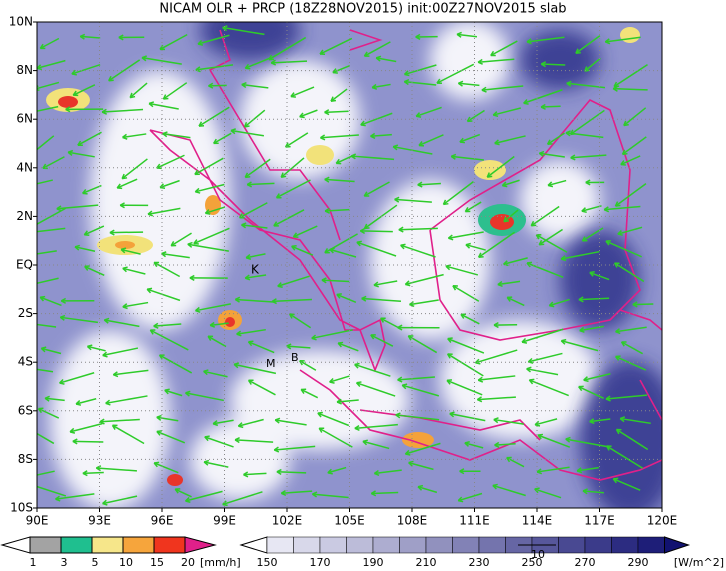 Image resolution: width=726 pixels, height=571 pixels. I want to click on precip-colorbar: 1 3 5 10 15 20 [mm/h], so click(120, 552).